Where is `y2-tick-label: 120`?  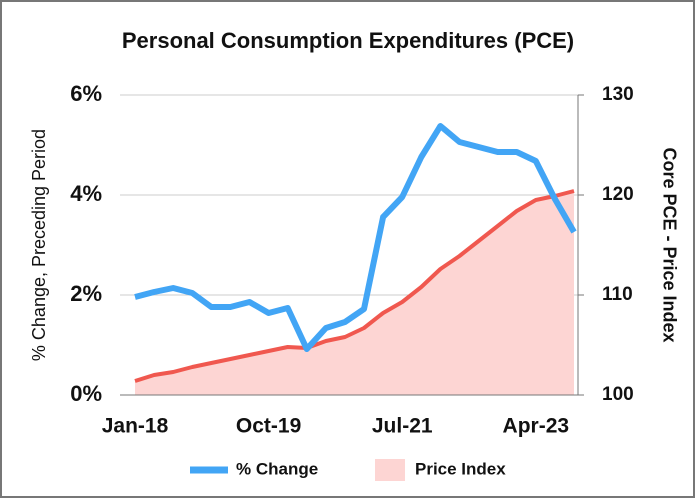
y2-tick-label: 120 is located at coordinates (618, 194).